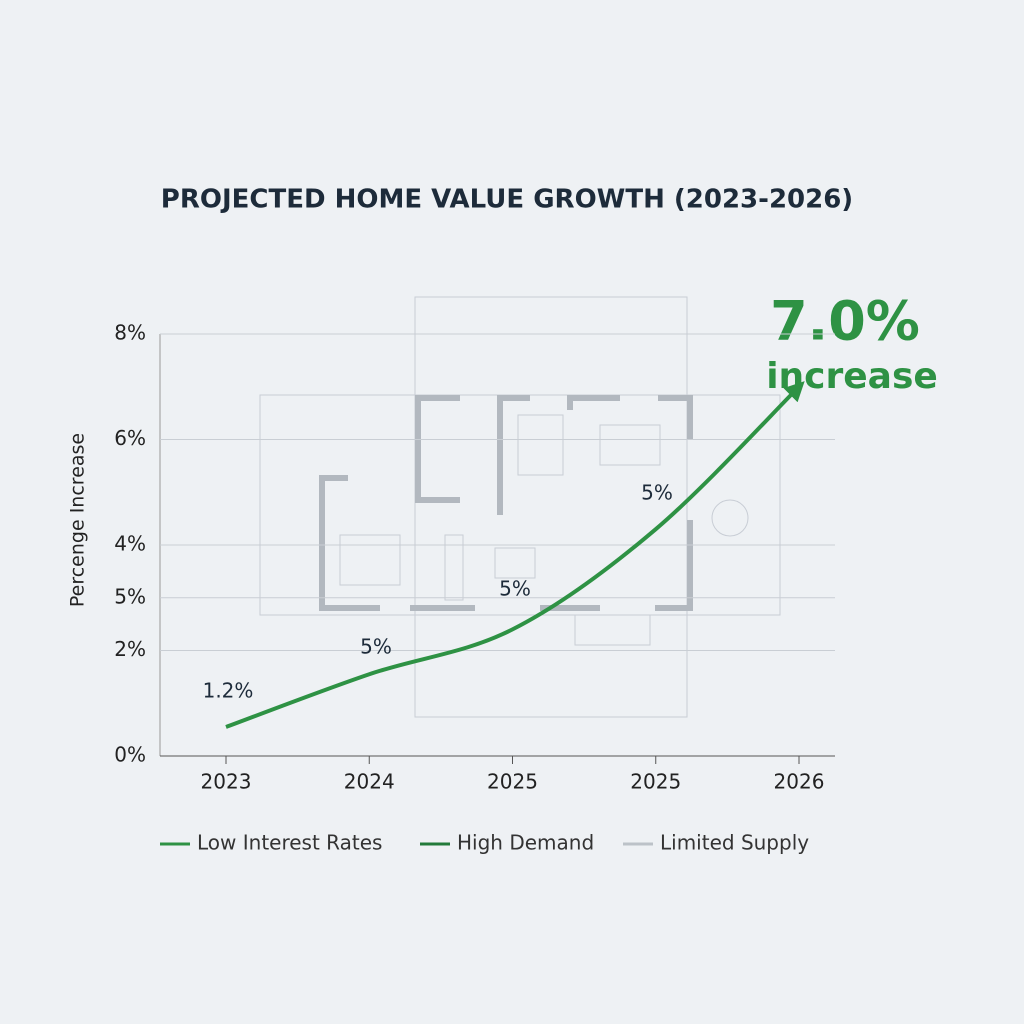 The width and height of the screenshot is (1024, 1024). Describe the element at coordinates (130, 333) in the screenshot. I see `y-tick-label: 8%` at that location.